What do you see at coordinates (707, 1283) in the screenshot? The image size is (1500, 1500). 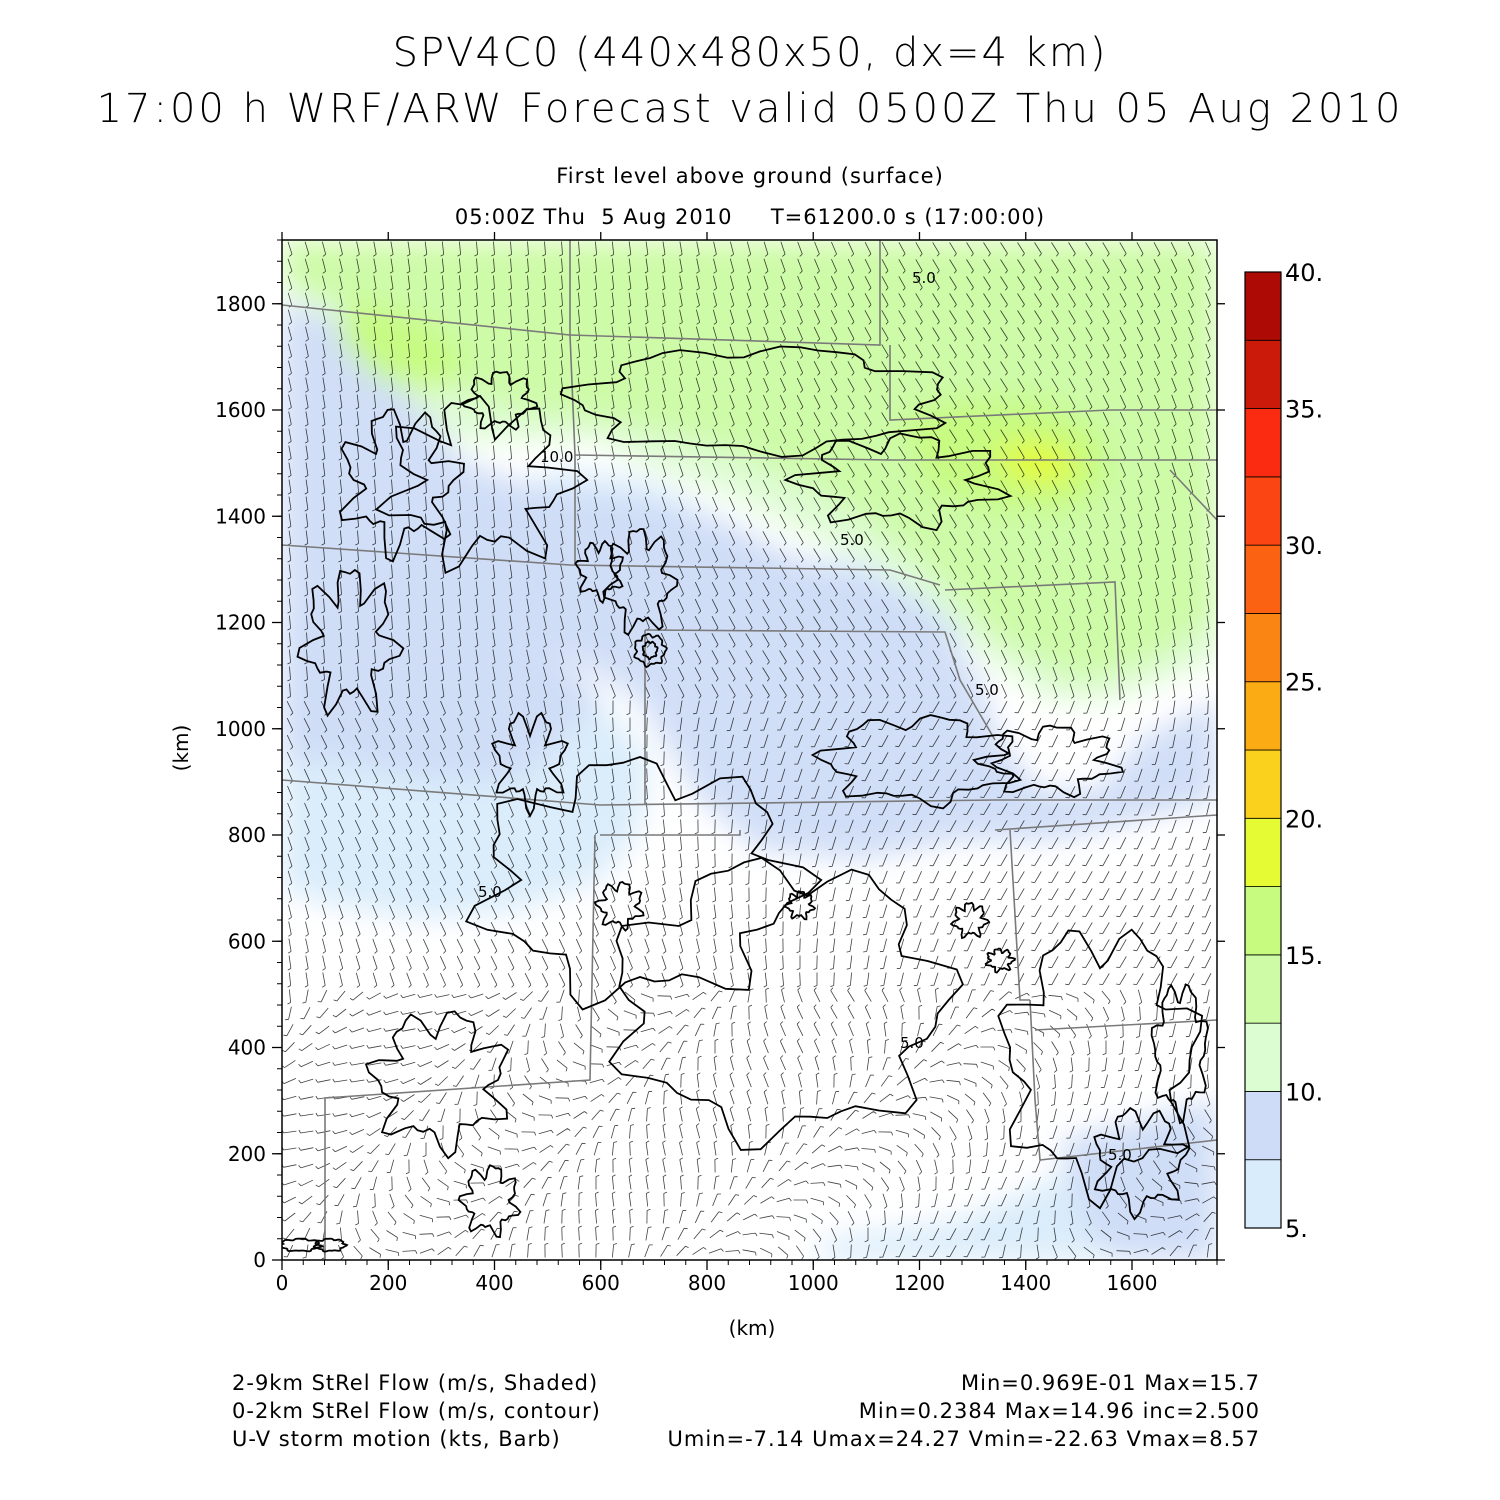 I see `x-tick-label: 800` at bounding box center [707, 1283].